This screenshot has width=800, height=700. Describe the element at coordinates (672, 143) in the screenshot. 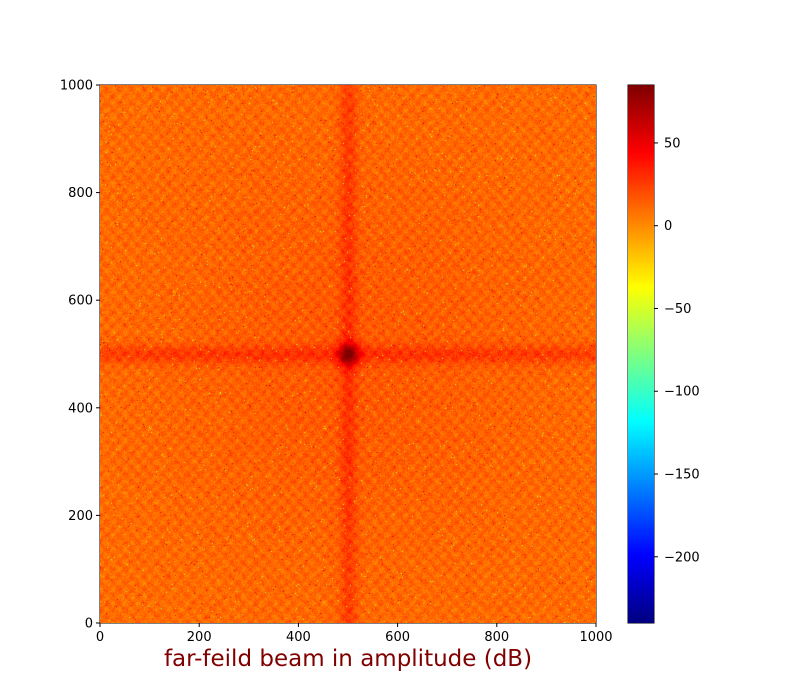

I see `colorbar-tick-label: 50` at that location.